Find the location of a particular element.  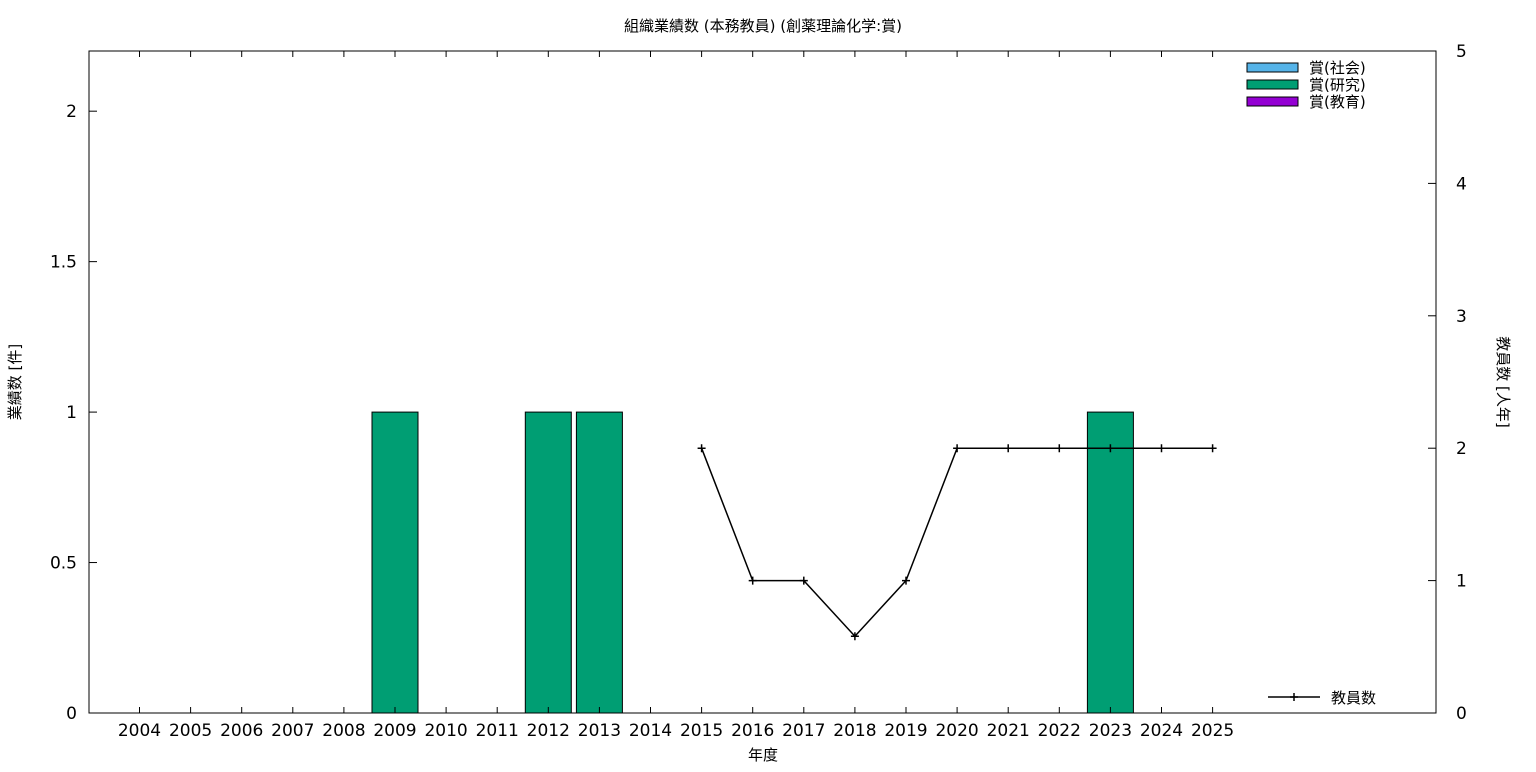

x-tick-label-2021: 2021 is located at coordinates (1008, 731).